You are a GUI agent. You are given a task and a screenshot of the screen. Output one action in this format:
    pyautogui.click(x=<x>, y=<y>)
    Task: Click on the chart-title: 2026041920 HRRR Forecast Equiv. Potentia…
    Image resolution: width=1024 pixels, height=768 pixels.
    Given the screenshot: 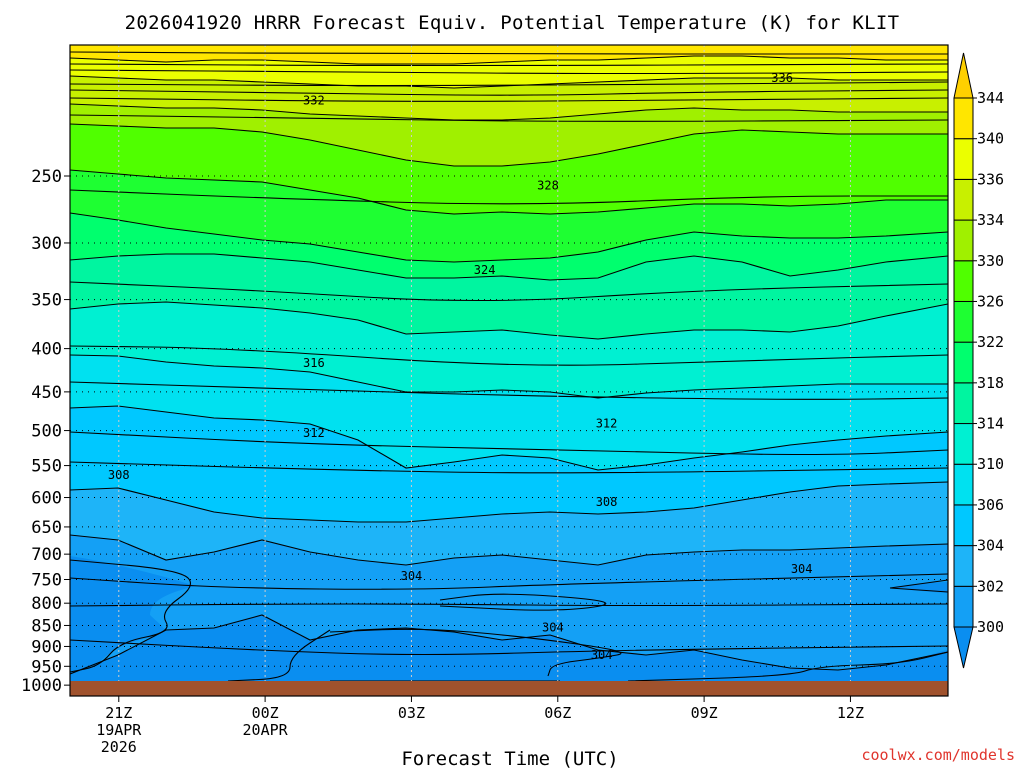 What is the action you would take?
    pyautogui.click(x=512, y=23)
    